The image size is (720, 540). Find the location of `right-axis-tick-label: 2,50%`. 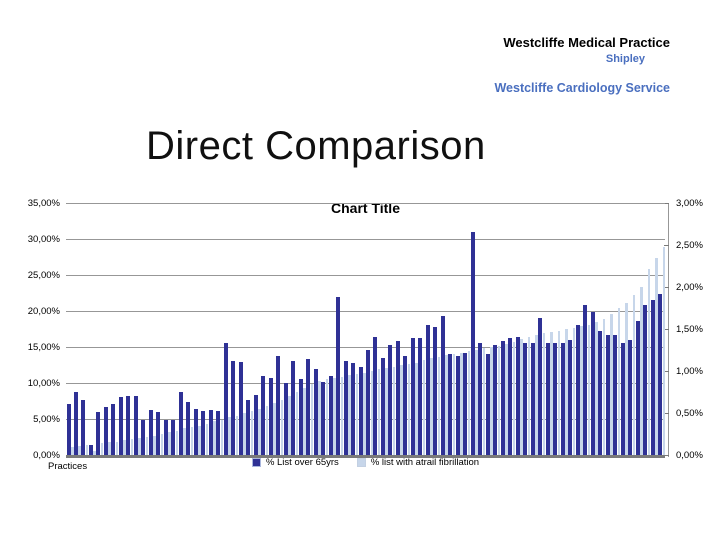

right-axis-tick-label: 2,50% is located at coordinates (689, 245).